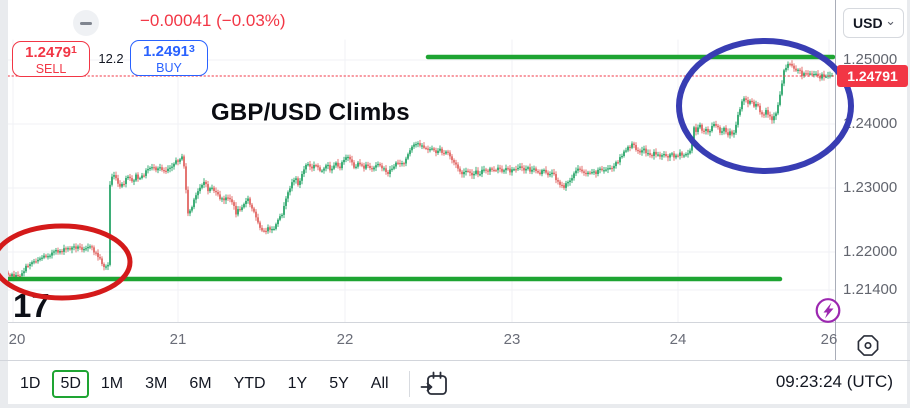 This screenshot has height=408, width=910. Describe the element at coordinates (872, 76) in the screenshot. I see `current-price-tag: 1.24791` at that location.